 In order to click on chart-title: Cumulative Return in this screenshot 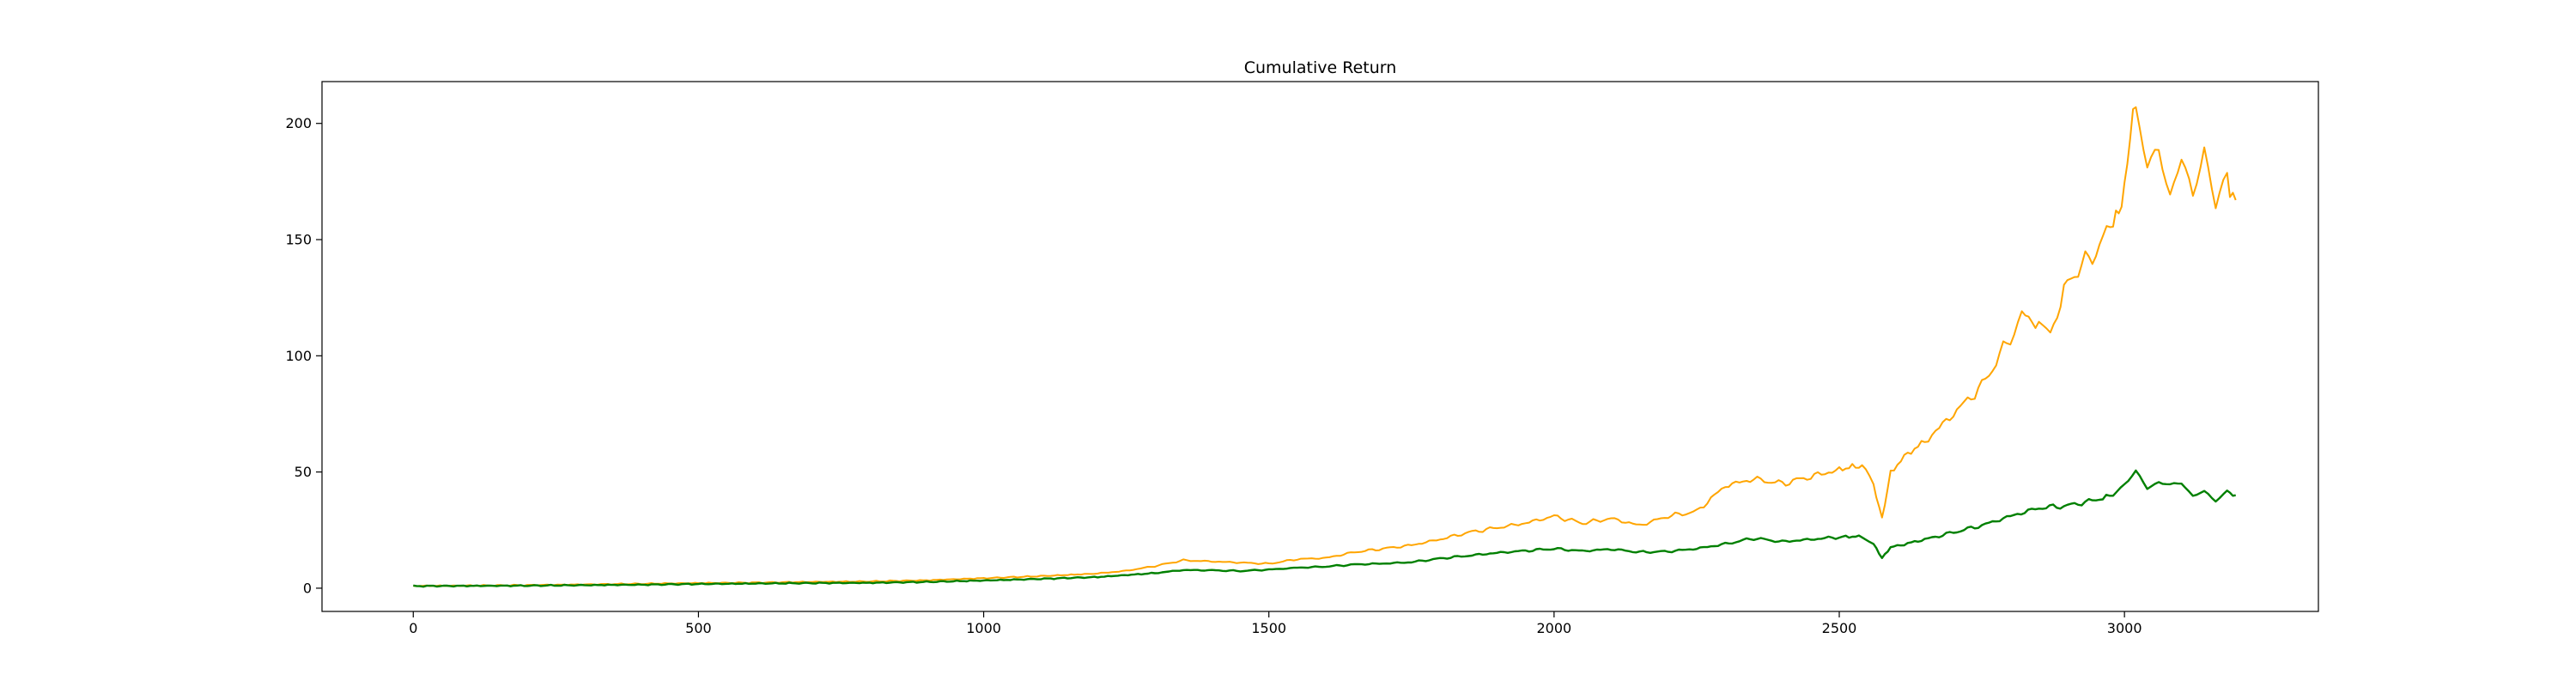, I will do `click(1320, 67)`.